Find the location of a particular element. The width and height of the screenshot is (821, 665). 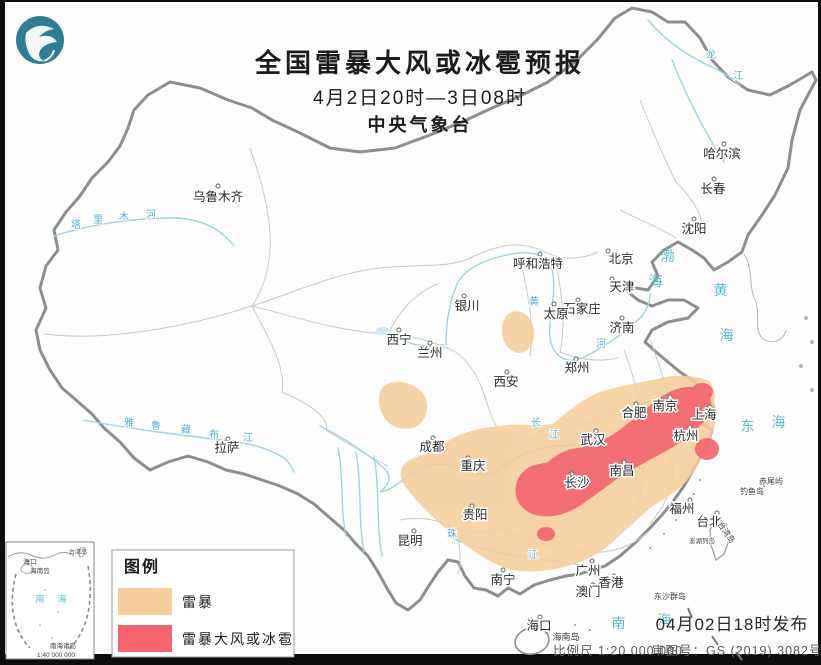

sea-name-label: 渤 is located at coordinates (668, 256).